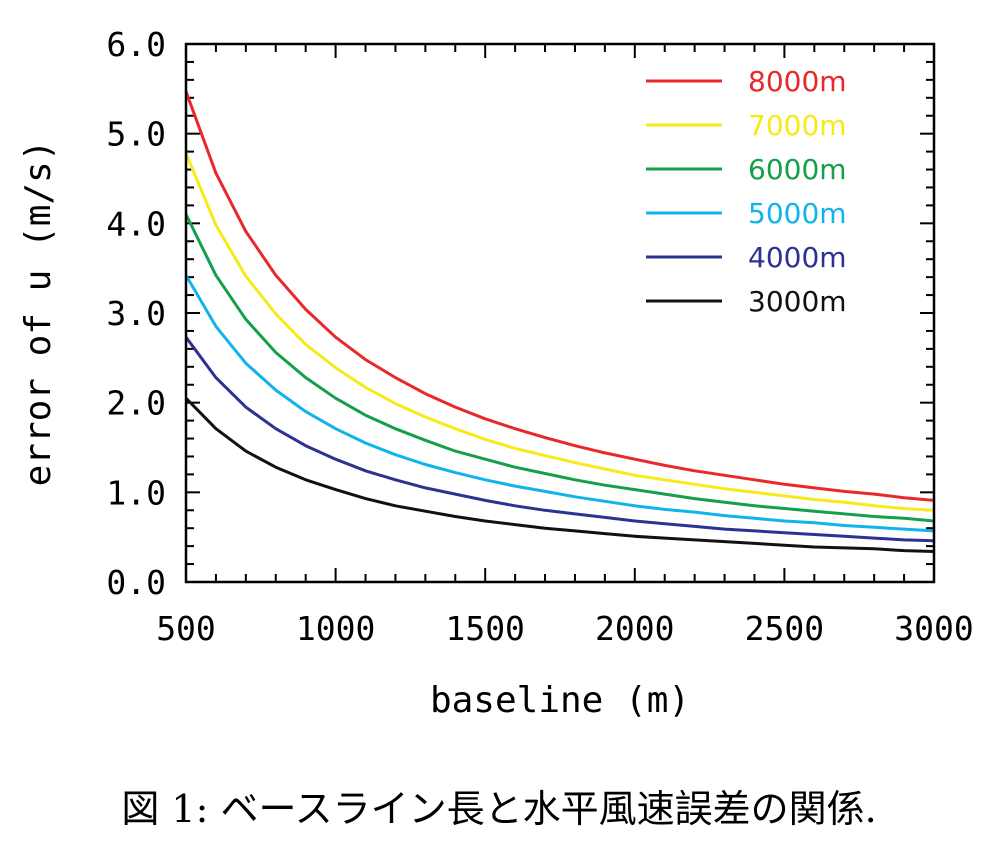 The width and height of the screenshot is (998, 860). Describe the element at coordinates (797, 125) in the screenshot. I see `legend-label: 7000m` at that location.